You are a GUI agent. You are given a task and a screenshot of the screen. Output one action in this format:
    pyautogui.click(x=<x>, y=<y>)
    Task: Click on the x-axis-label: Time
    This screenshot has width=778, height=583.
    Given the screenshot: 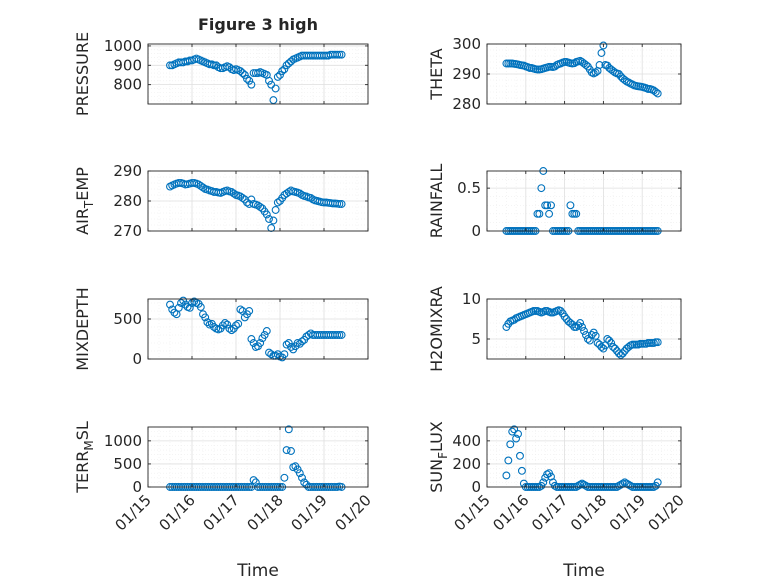 What is the action you would take?
    pyautogui.click(x=257, y=571)
    